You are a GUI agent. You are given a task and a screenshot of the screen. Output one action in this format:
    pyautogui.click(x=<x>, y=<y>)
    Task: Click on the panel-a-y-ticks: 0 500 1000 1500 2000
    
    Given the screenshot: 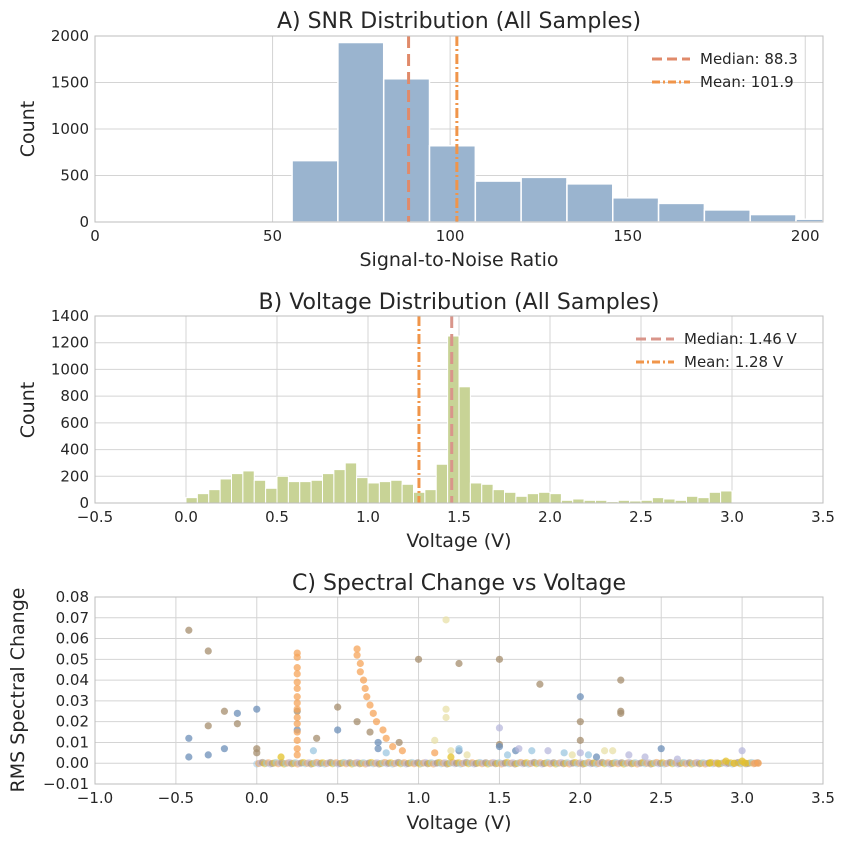 What is the action you would take?
    pyautogui.click(x=70, y=129)
    